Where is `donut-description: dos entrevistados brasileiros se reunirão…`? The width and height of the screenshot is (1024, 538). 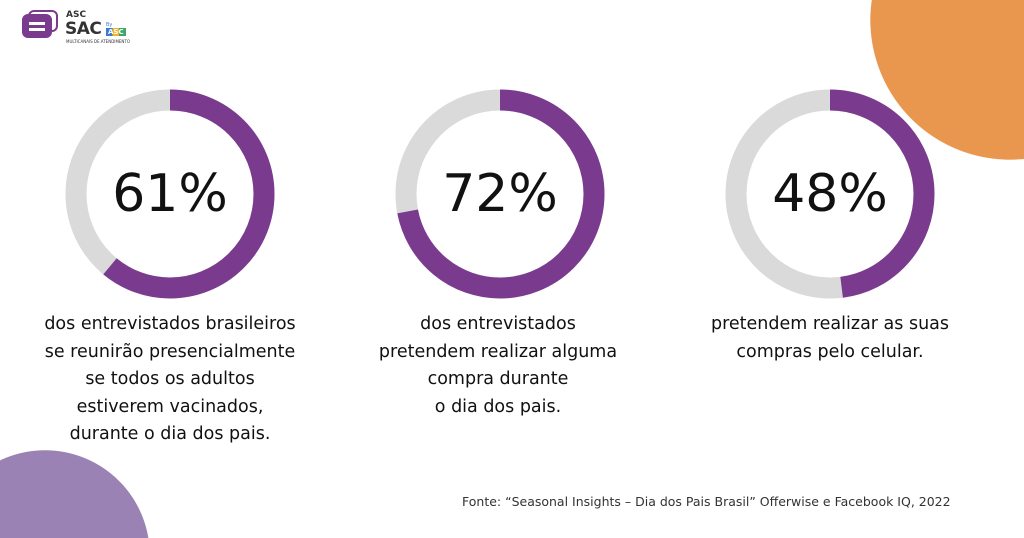 donut-description: dos entrevistados brasileiros se reunirão… is located at coordinates (170, 380).